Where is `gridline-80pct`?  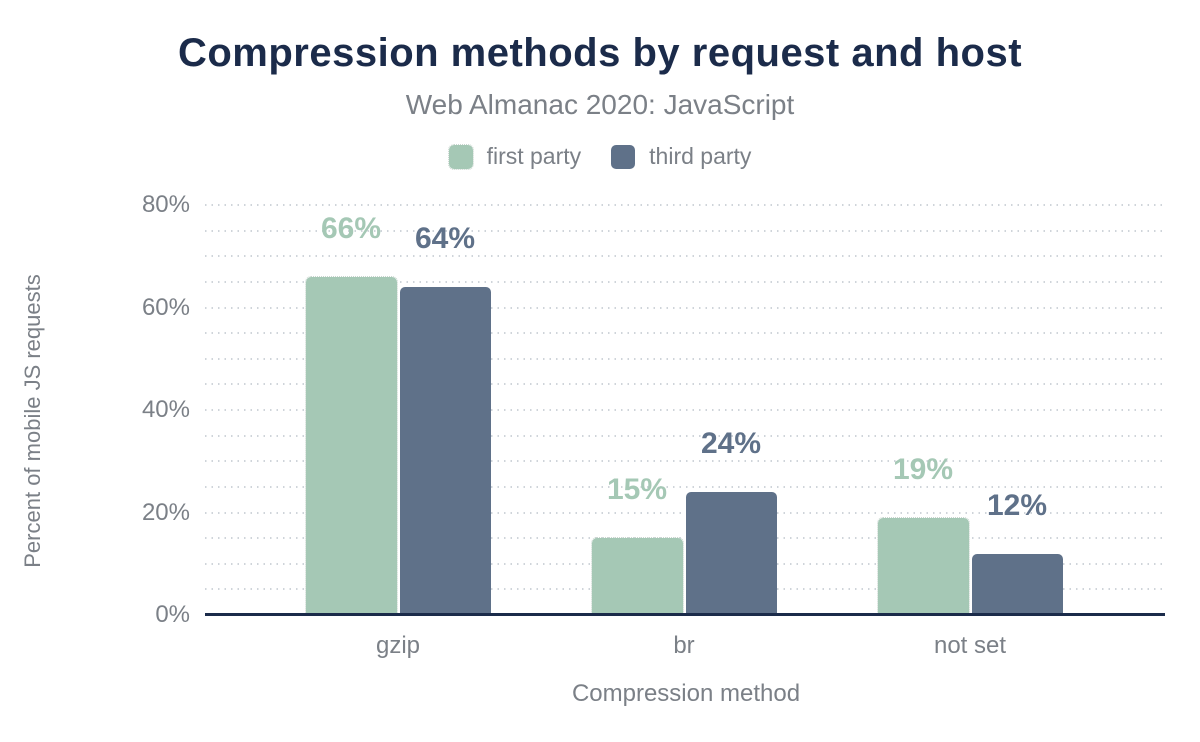
gridline-80pct is located at coordinates (685, 205).